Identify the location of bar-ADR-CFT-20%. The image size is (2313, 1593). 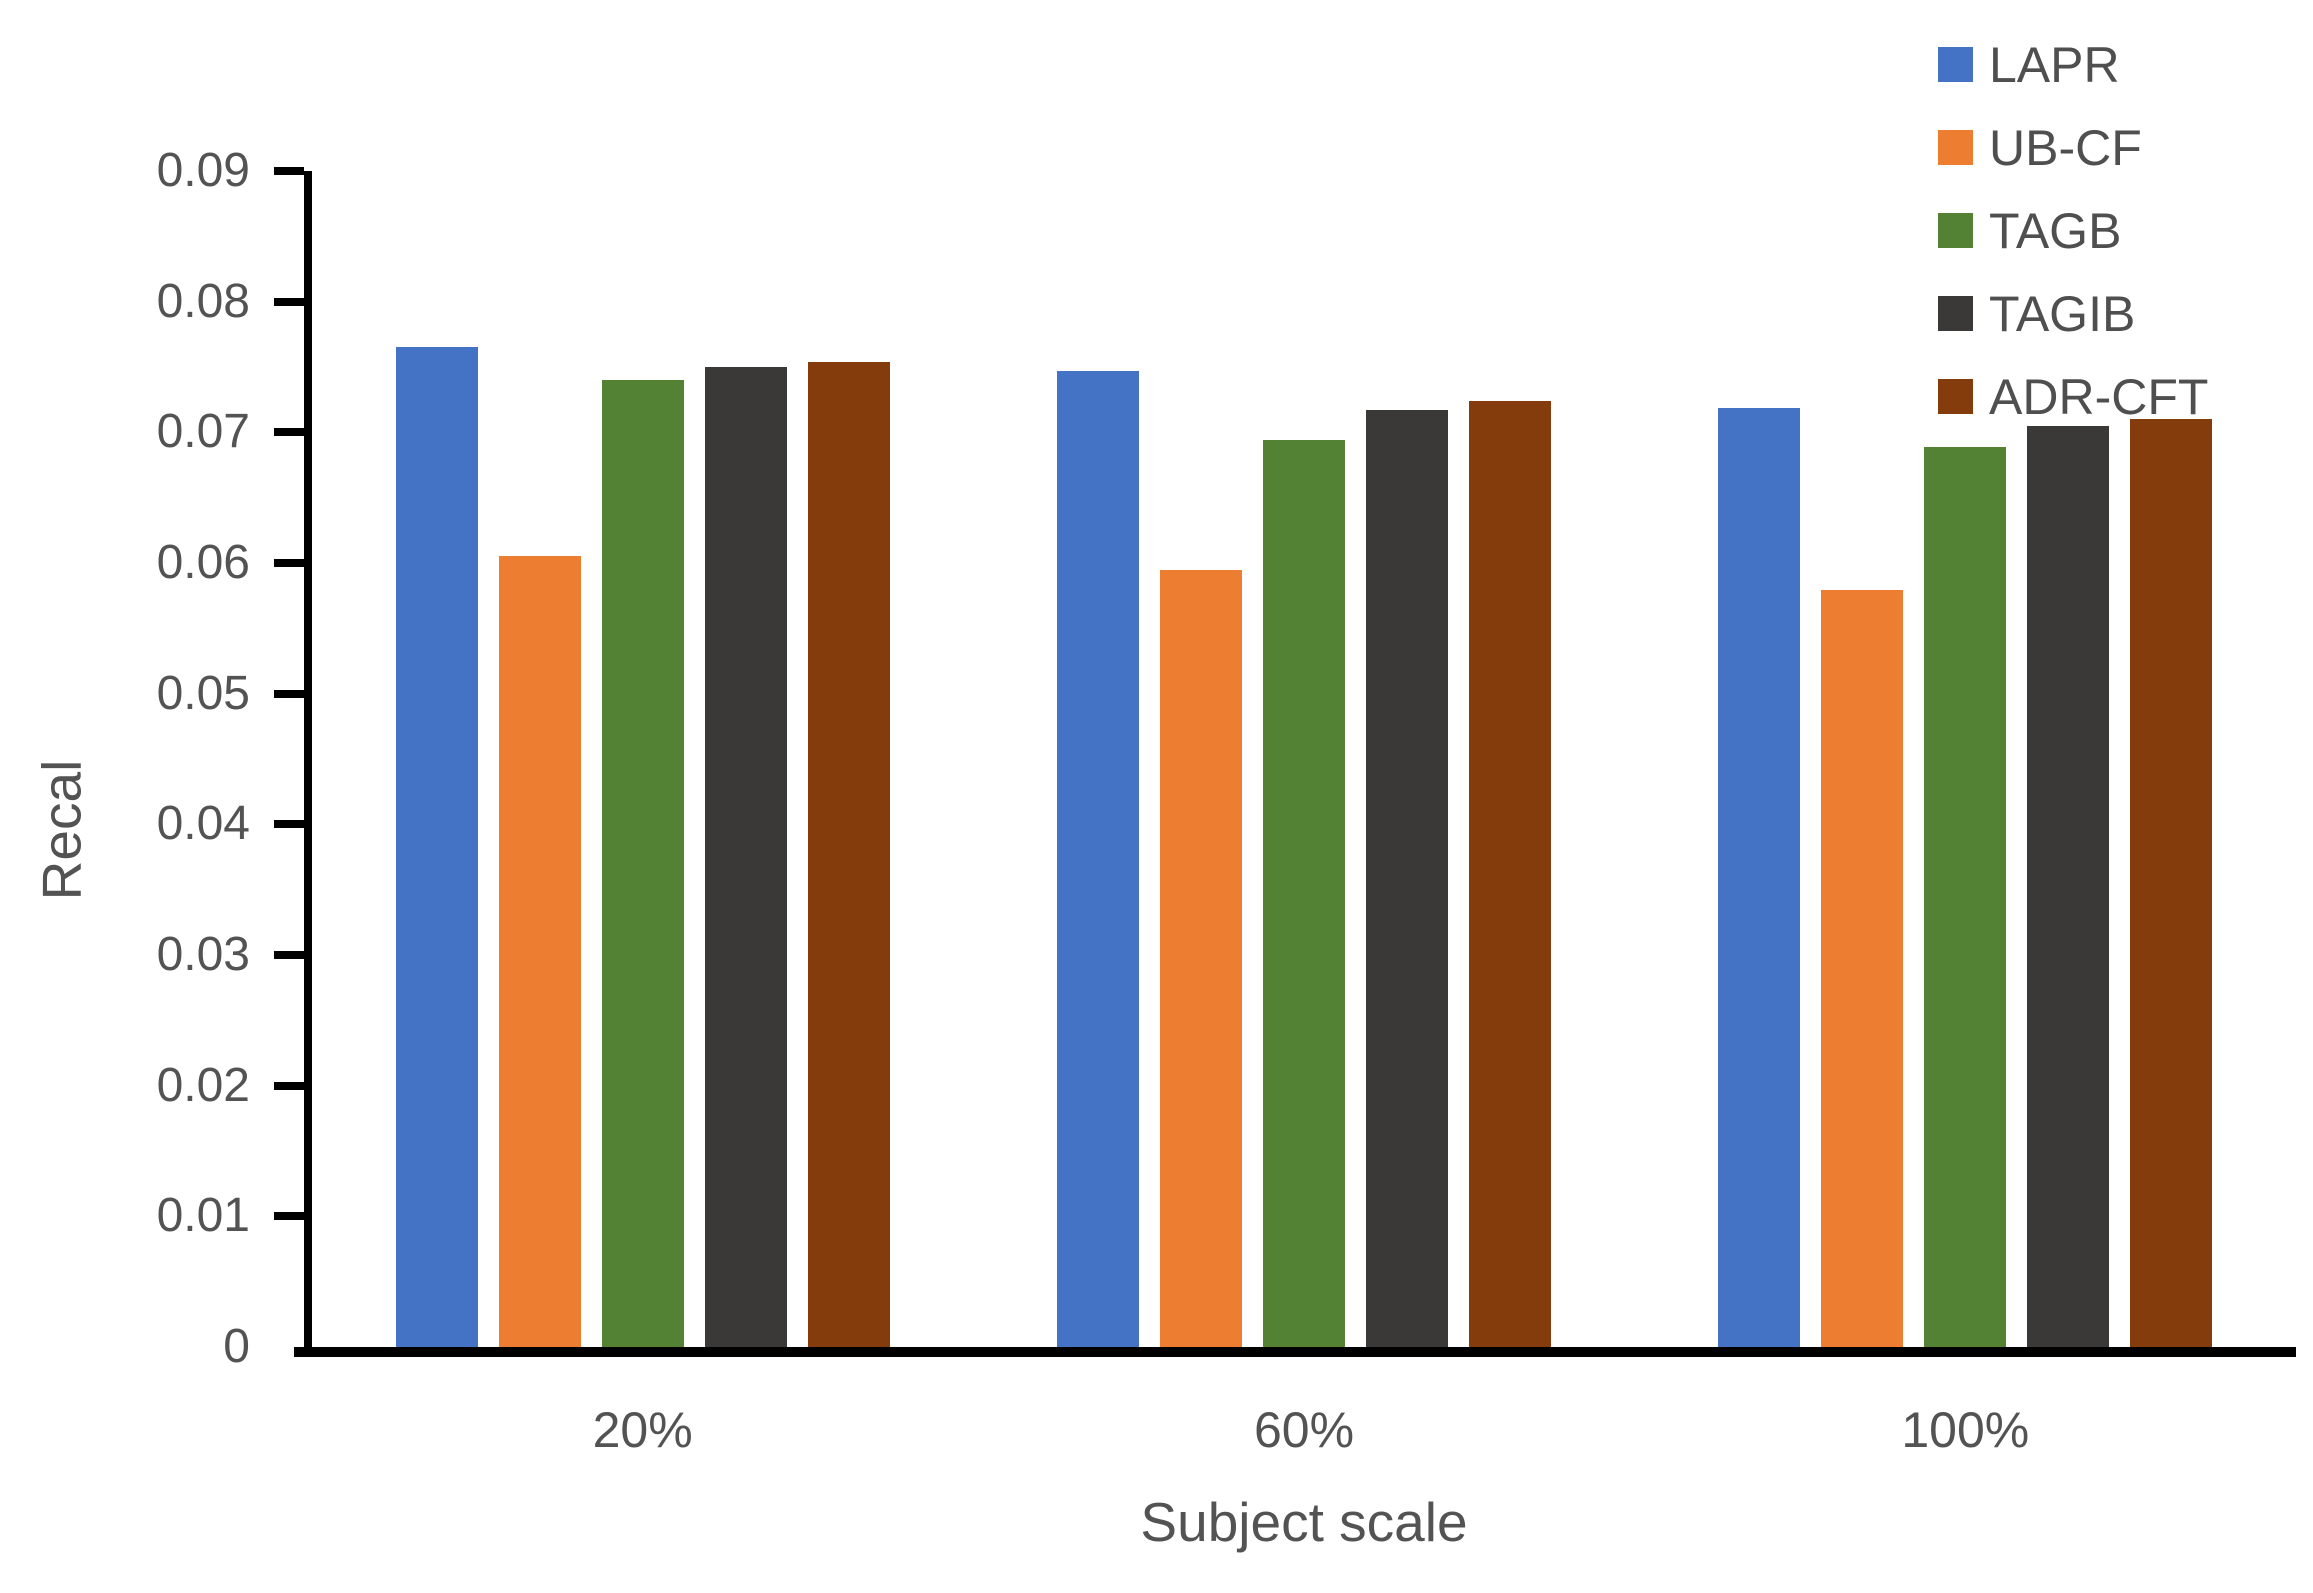
(848, 854).